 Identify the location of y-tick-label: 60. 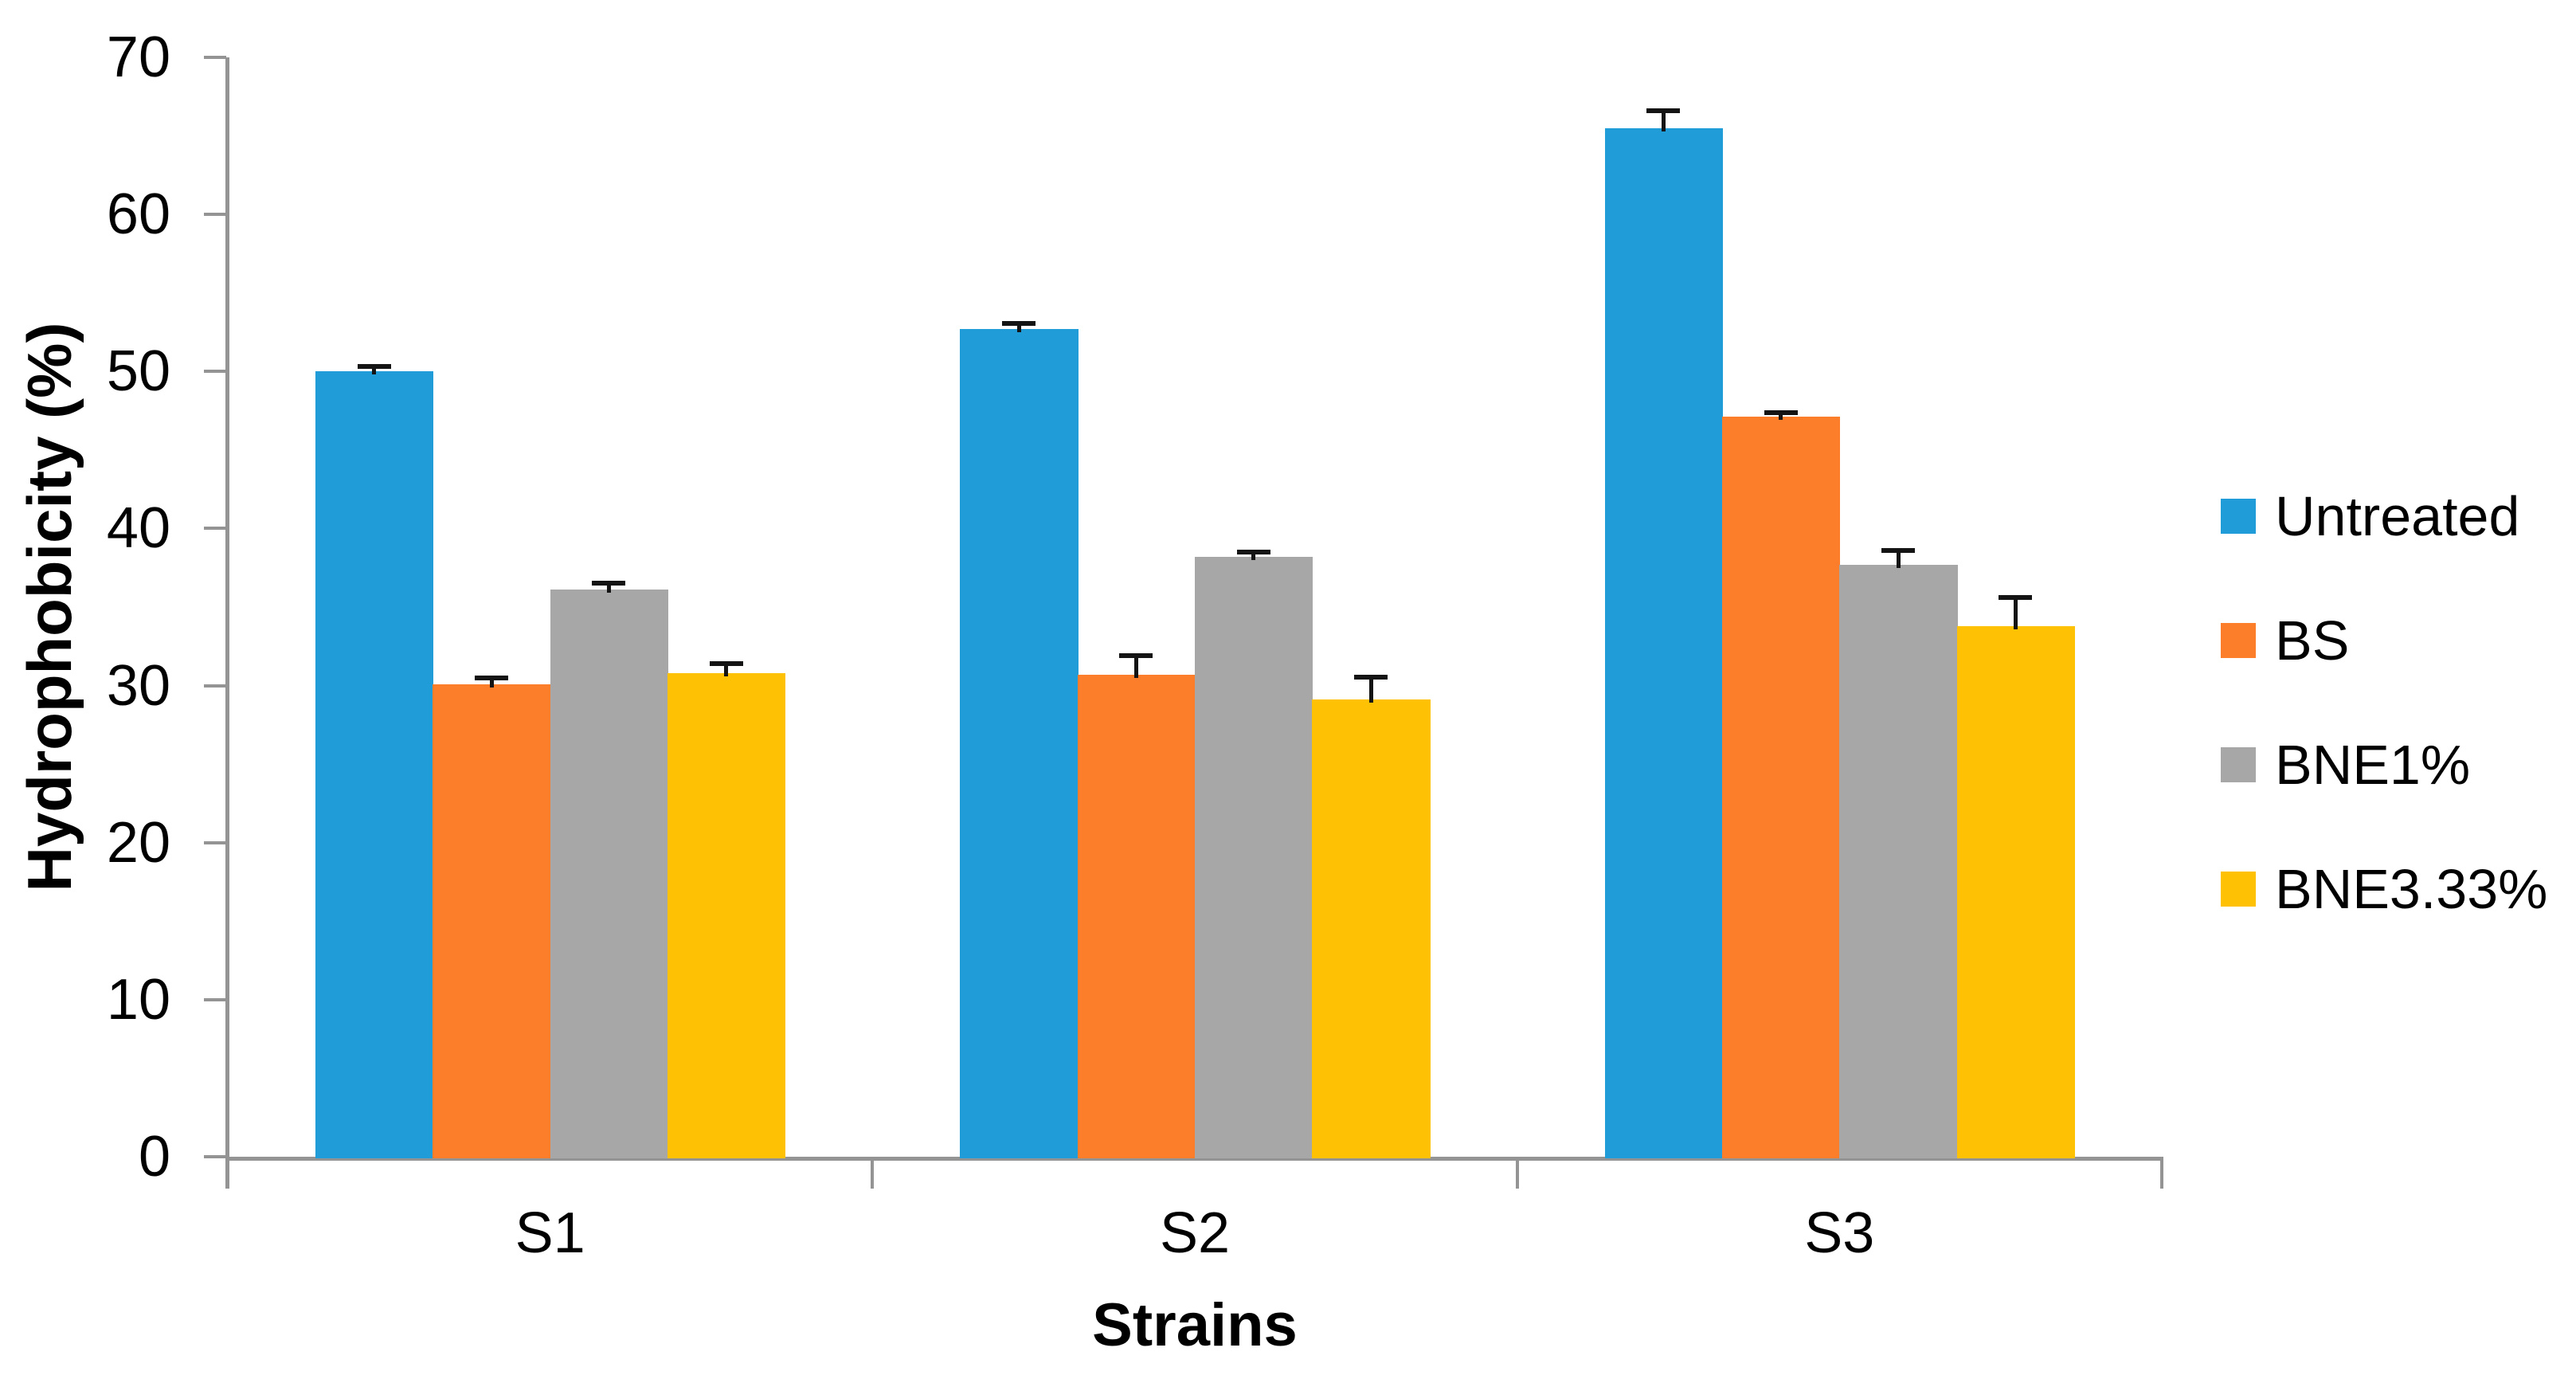
(138, 214).